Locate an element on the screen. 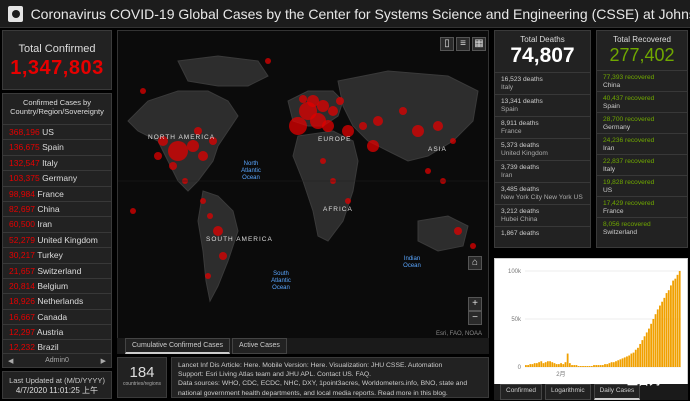  recovered-list-item: 77,393 recovered China is located at coordinates (642, 80).